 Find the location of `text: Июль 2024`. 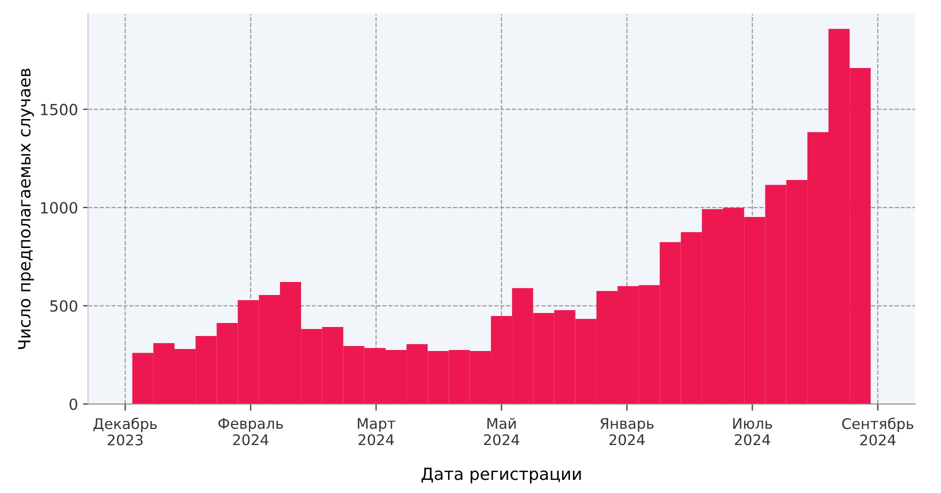

text: Июль 2024 is located at coordinates (752, 432).